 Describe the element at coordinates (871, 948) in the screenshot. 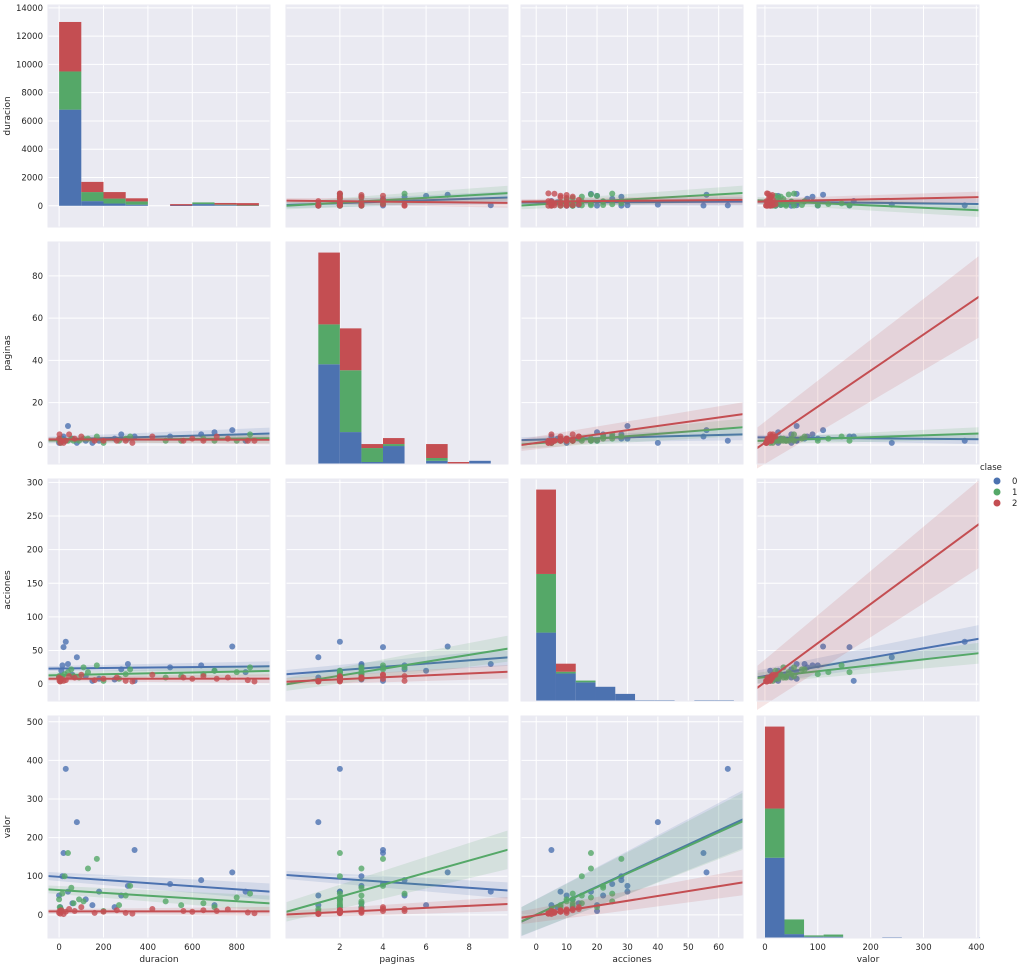

I see `x-tick-label: 200` at that location.